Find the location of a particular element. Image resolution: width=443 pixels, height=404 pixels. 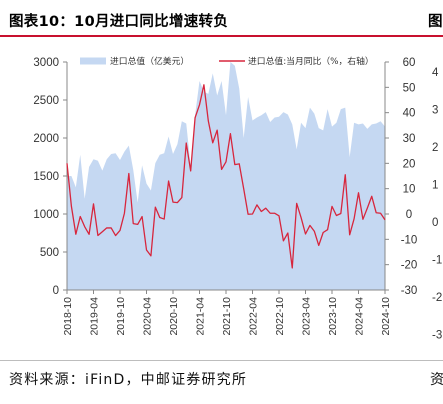

y-left-tick-label: 500 is located at coordinates (49, 253).